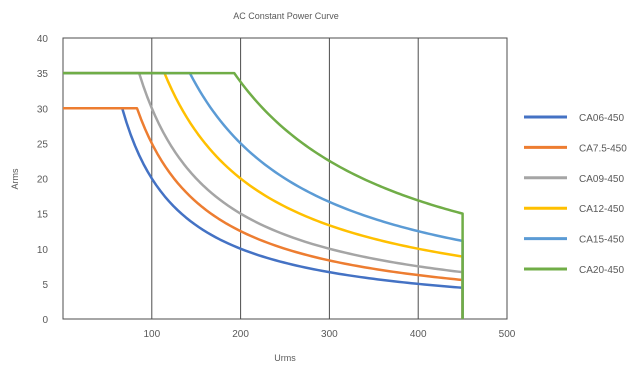  Describe the element at coordinates (574, 270) in the screenshot. I see `legend-item-5: CA20-450` at that location.